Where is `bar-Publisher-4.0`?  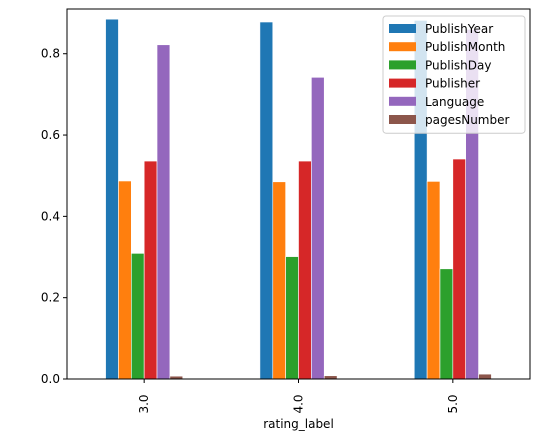 bar-Publisher-4.0 is located at coordinates (305, 270).